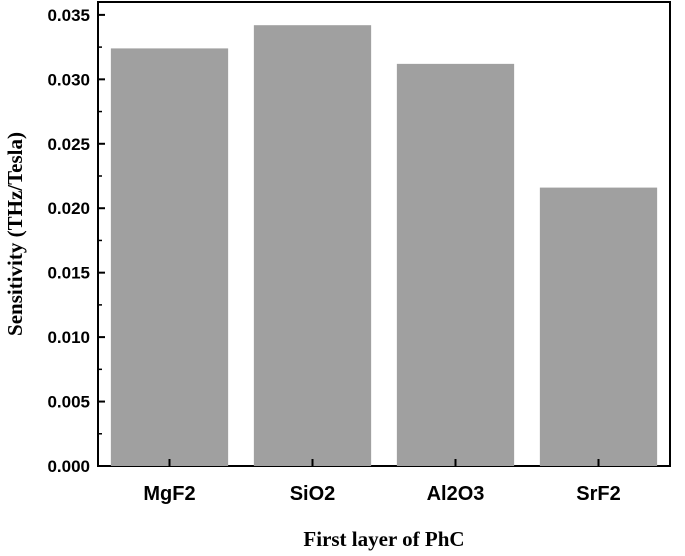  What do you see at coordinates (456, 494) in the screenshot?
I see `x-tick-label-al2o3: Al2O3` at bounding box center [456, 494].